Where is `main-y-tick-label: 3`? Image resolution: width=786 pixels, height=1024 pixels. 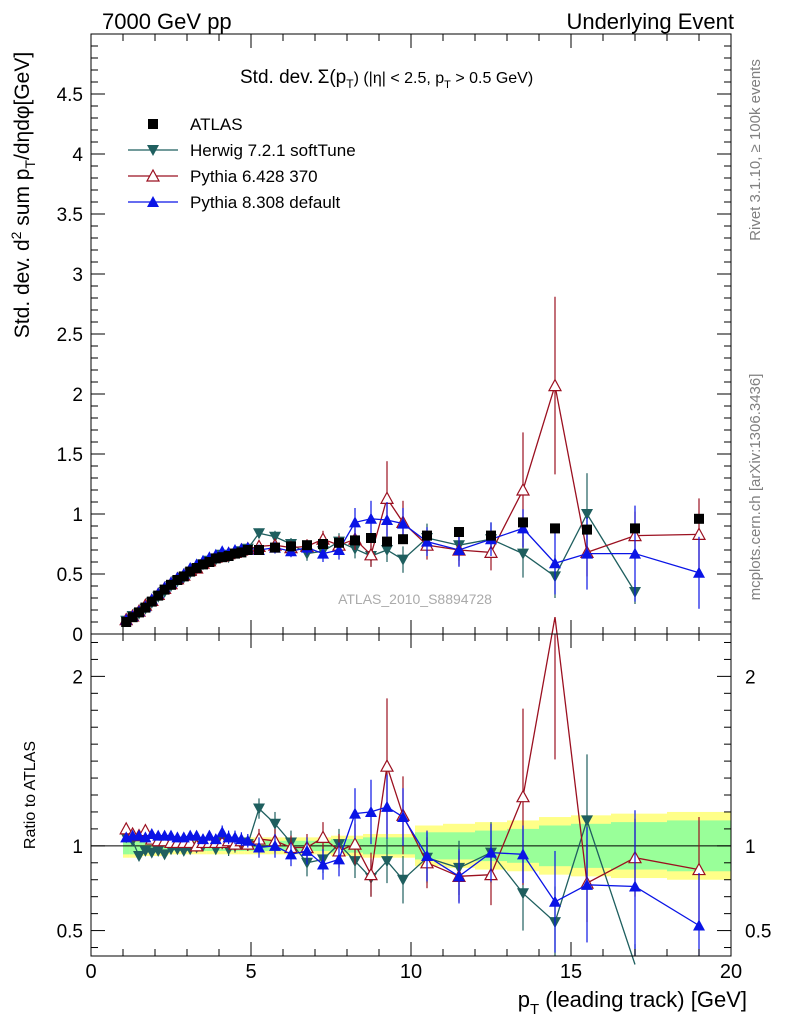
main-y-tick-label: 3 is located at coordinates (77, 275).